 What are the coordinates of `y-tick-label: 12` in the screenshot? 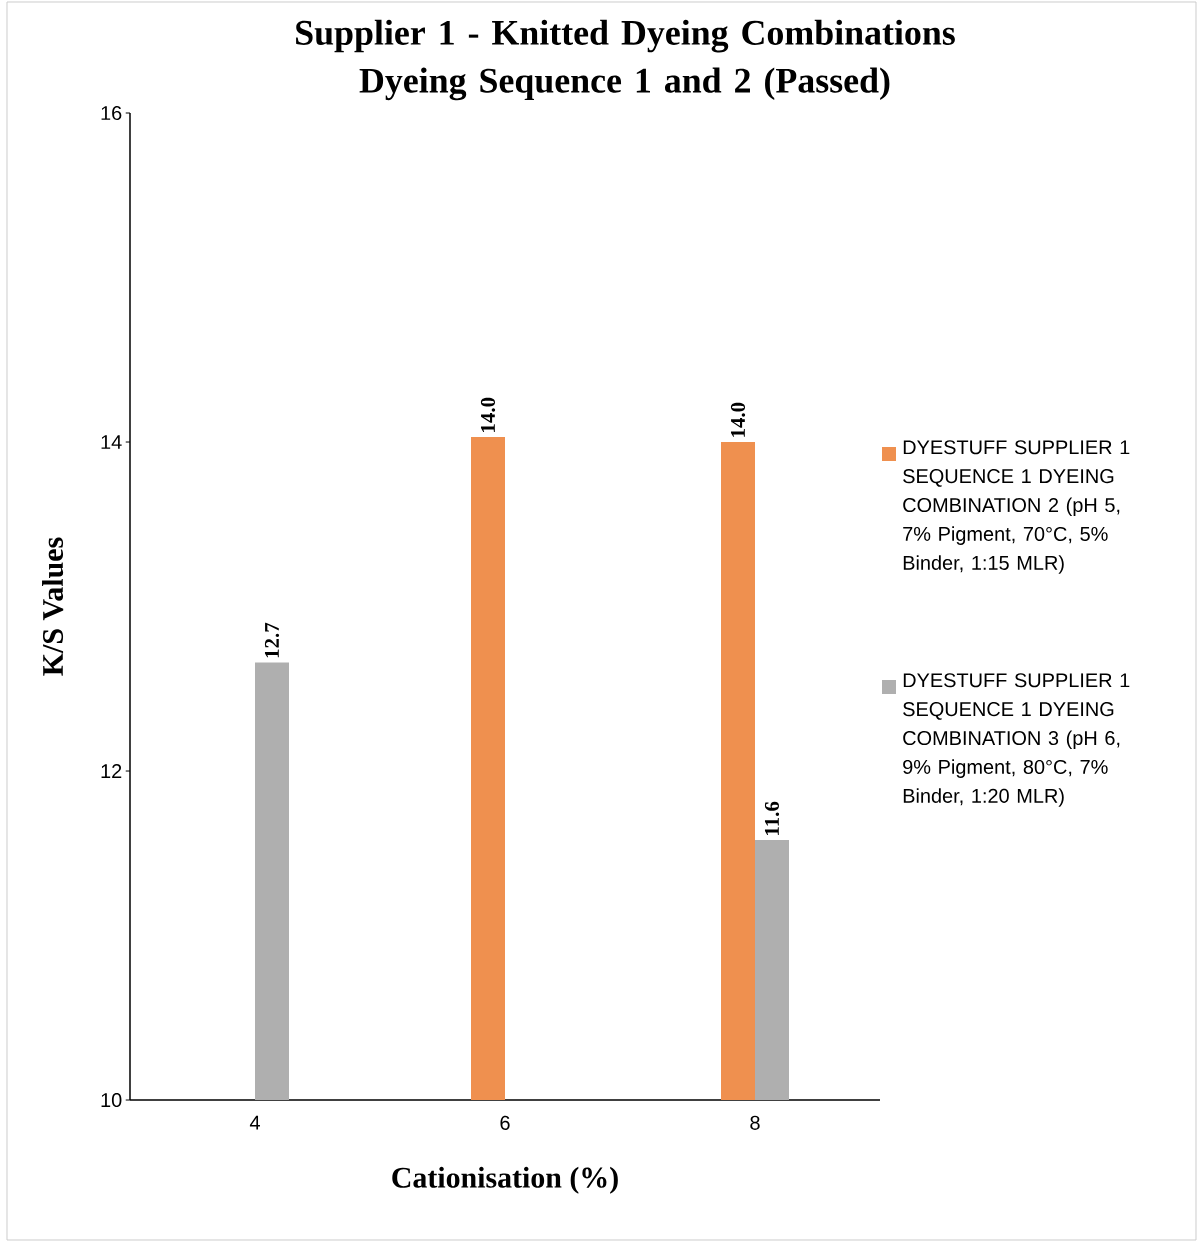 It's located at (111, 771).